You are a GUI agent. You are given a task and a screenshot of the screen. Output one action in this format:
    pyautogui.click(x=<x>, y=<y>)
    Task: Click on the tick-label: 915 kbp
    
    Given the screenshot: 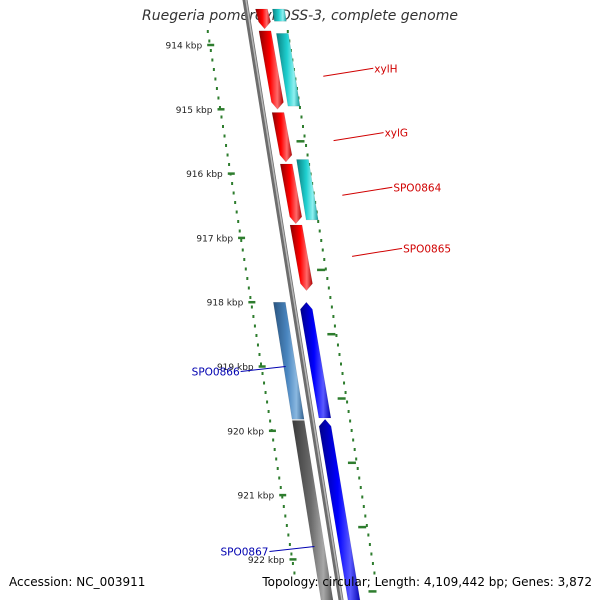 What is the action you would take?
    pyautogui.click(x=194, y=111)
    